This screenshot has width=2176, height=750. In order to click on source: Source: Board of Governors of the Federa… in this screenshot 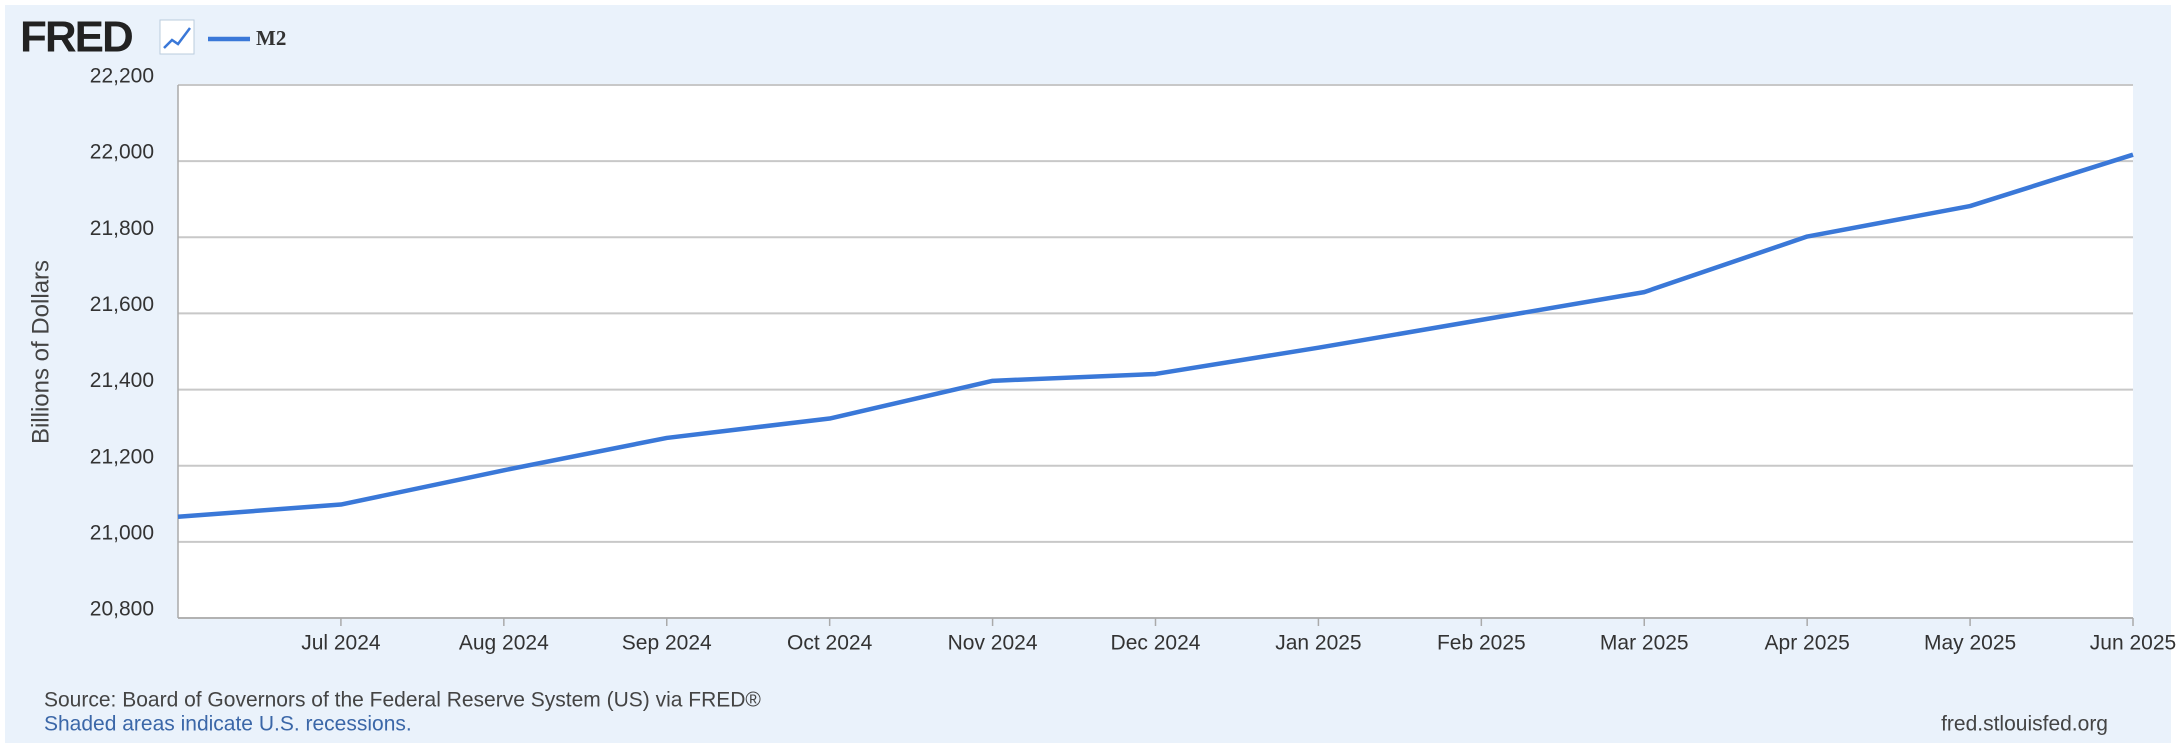, I will do `click(402, 700)`.